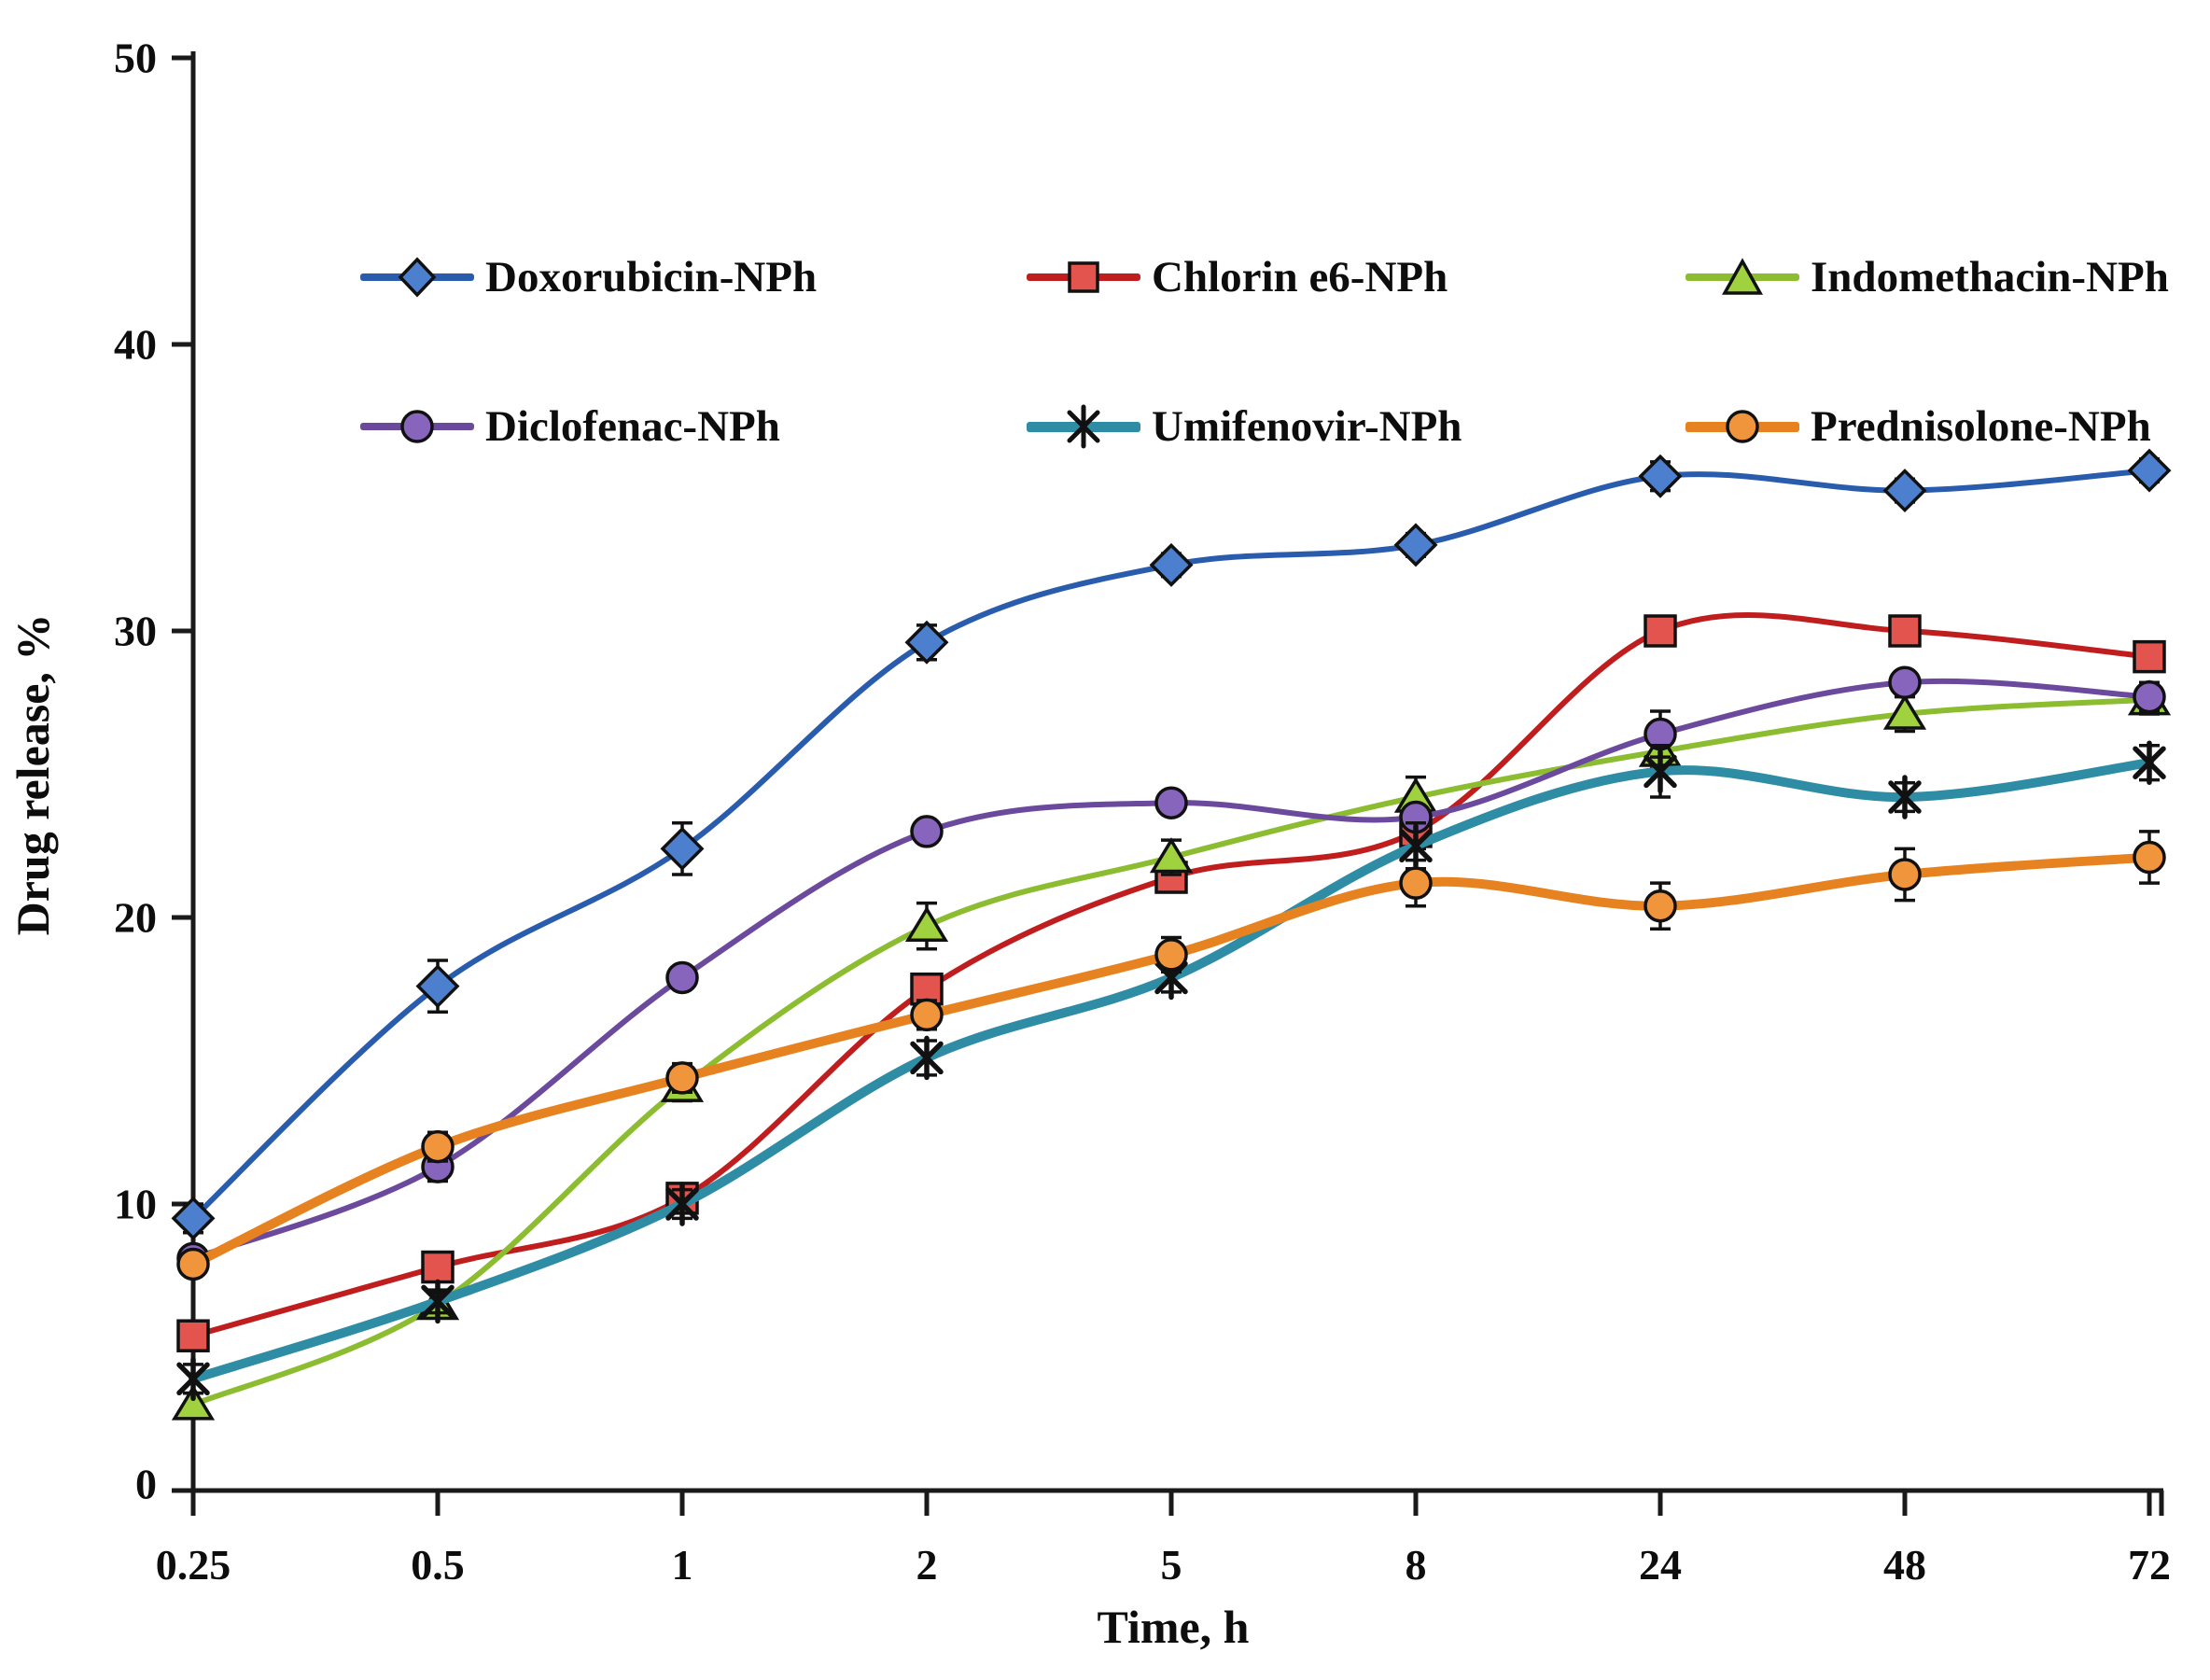  I want to click on x-axis-title: Time, h, so click(1174, 1627).